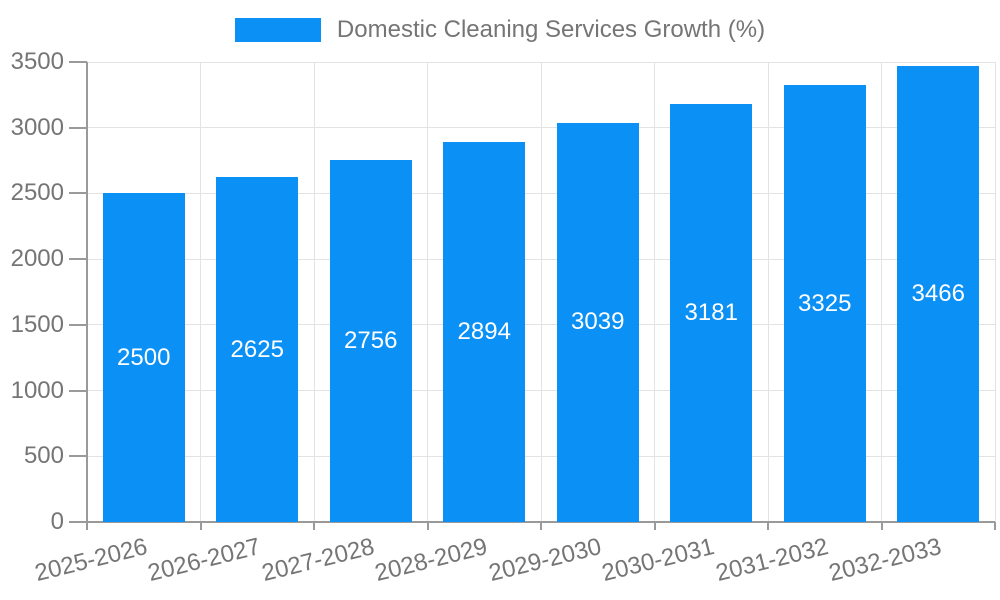 Image resolution: width=1000 pixels, height=600 pixels. What do you see at coordinates (772, 560) in the screenshot?
I see `x-tick-label: 2031-2032` at bounding box center [772, 560].